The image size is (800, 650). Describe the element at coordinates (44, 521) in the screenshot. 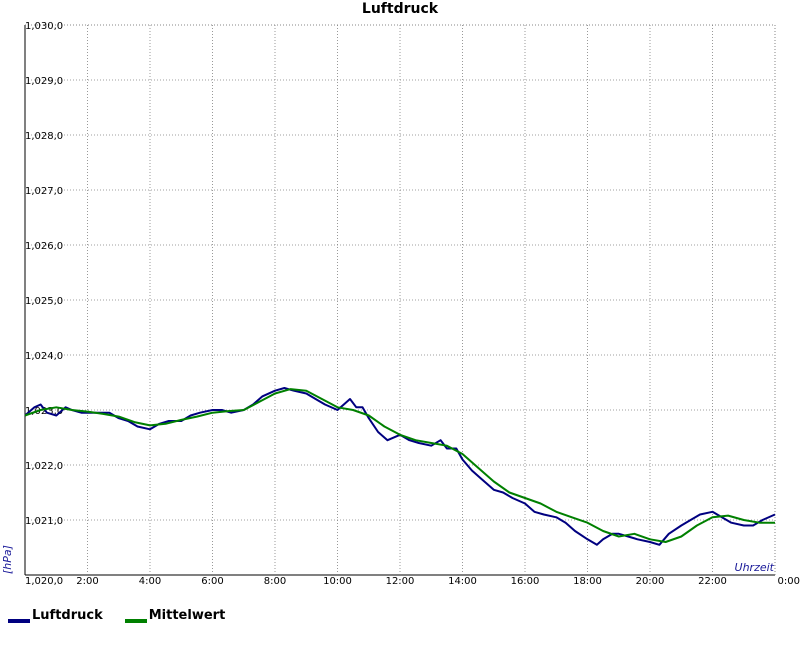

I see `y-tick-label: 1,021,0` at that location.